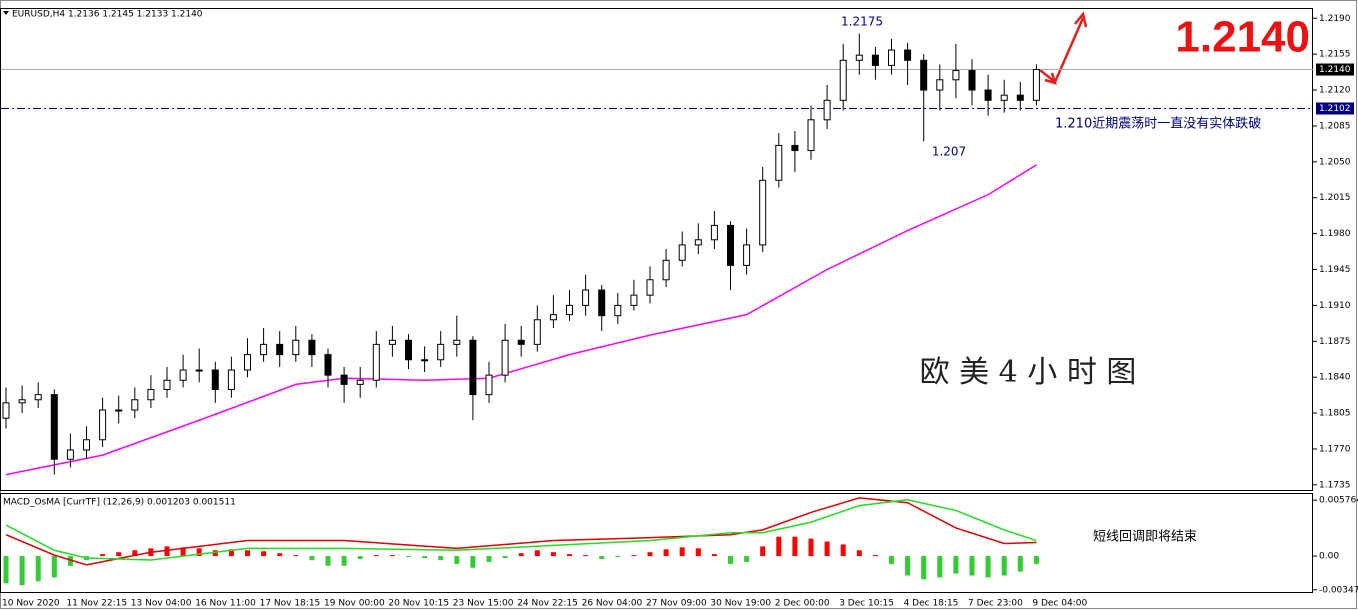  What do you see at coordinates (1335, 378) in the screenshot?
I see `y-tick-label: 1.1840` at bounding box center [1335, 378].